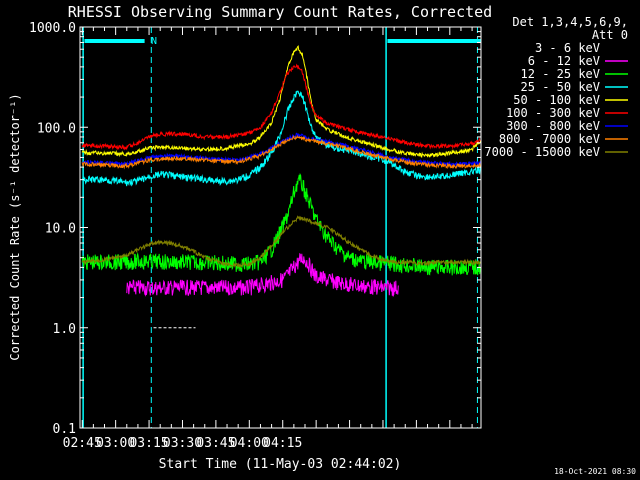  What do you see at coordinates (249, 443) in the screenshot?
I see `x-tick-label: 04:00` at bounding box center [249, 443].